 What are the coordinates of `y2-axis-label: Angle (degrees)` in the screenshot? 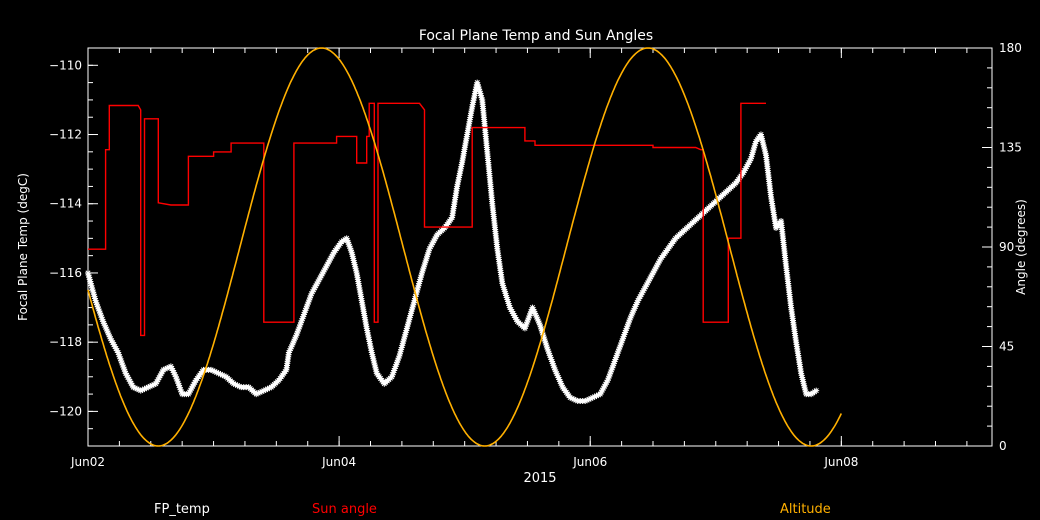 It's located at (1021, 247).